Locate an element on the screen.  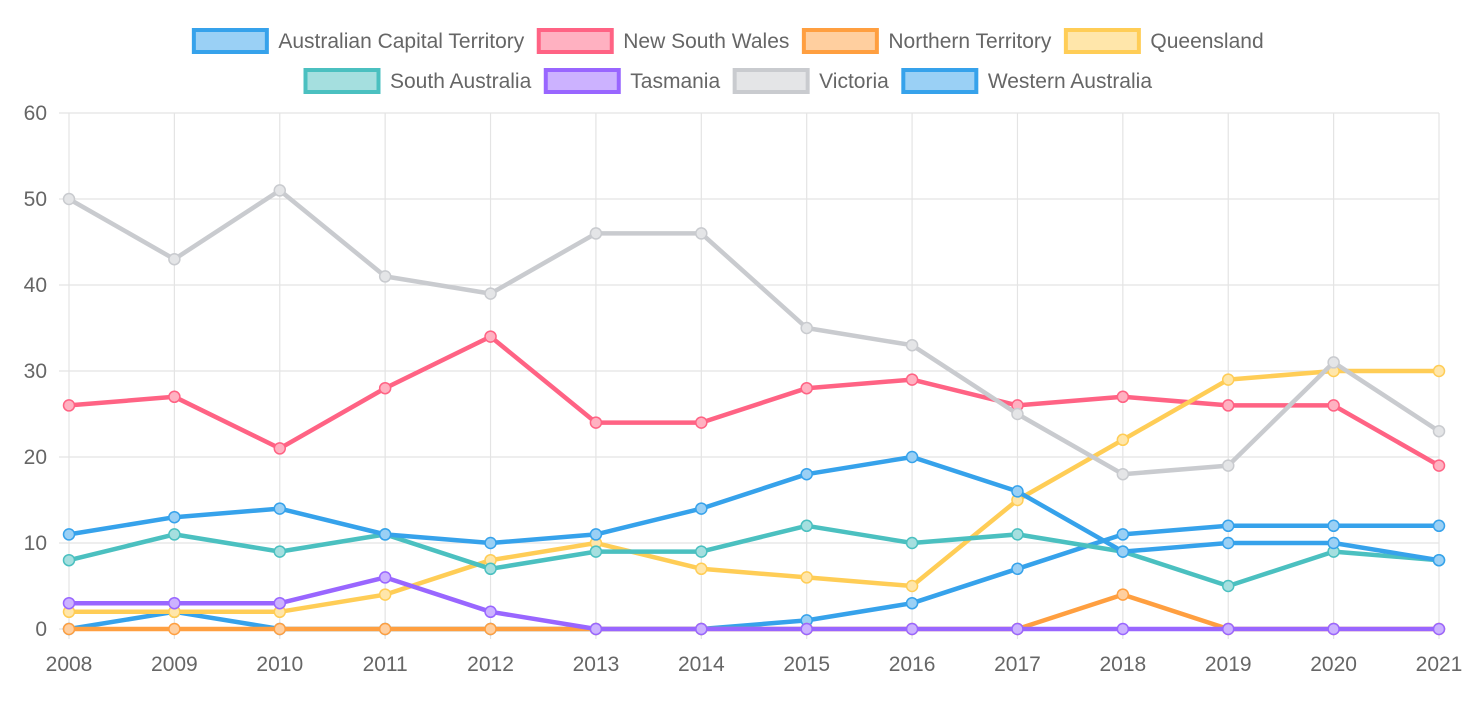
legend-item-western-australia: Western Australia is located at coordinates (1026, 81).